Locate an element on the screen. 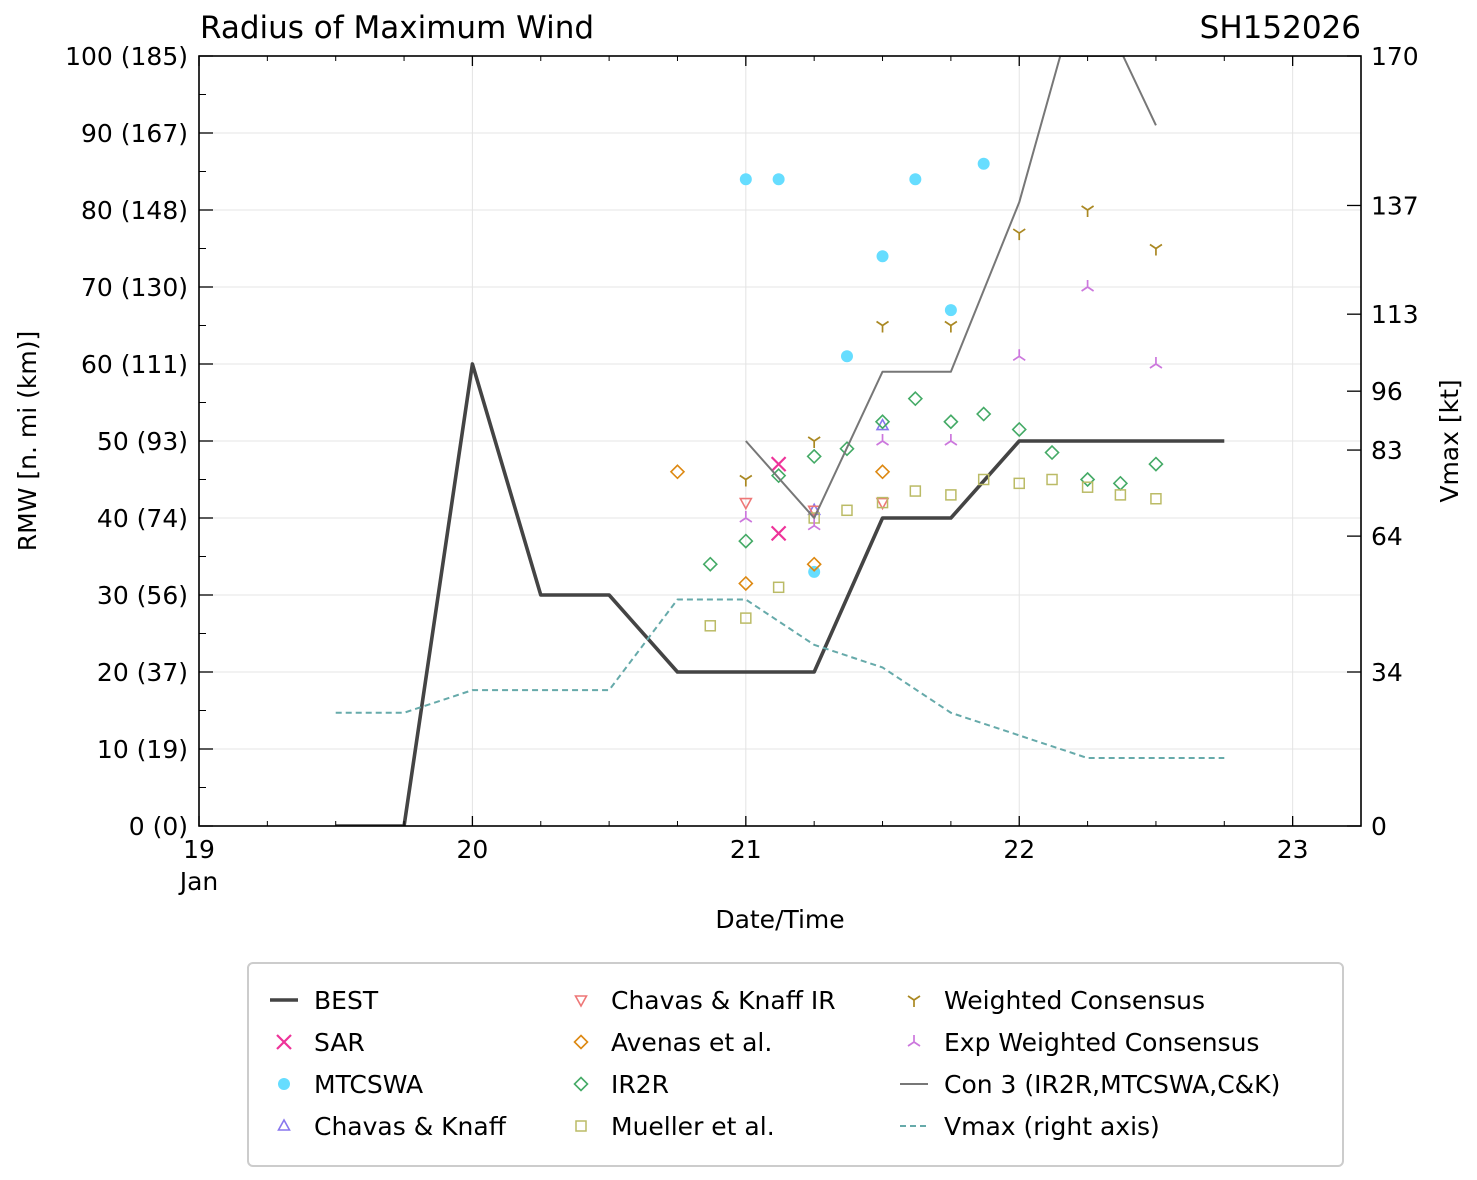 The image size is (1477, 1180). legend-label: Con 3 (IR2R,MTCSWA,C&K) is located at coordinates (1112, 1084).